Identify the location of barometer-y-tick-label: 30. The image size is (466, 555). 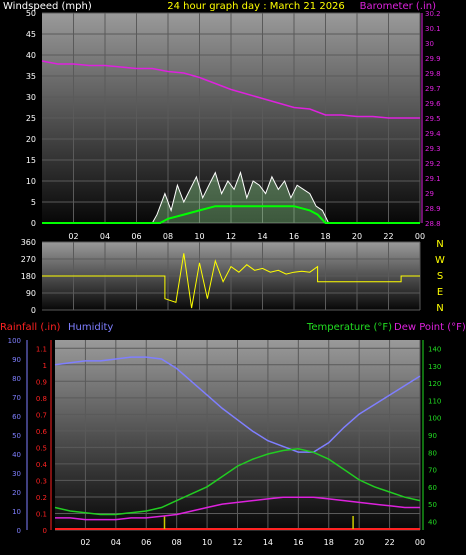
(429, 44).